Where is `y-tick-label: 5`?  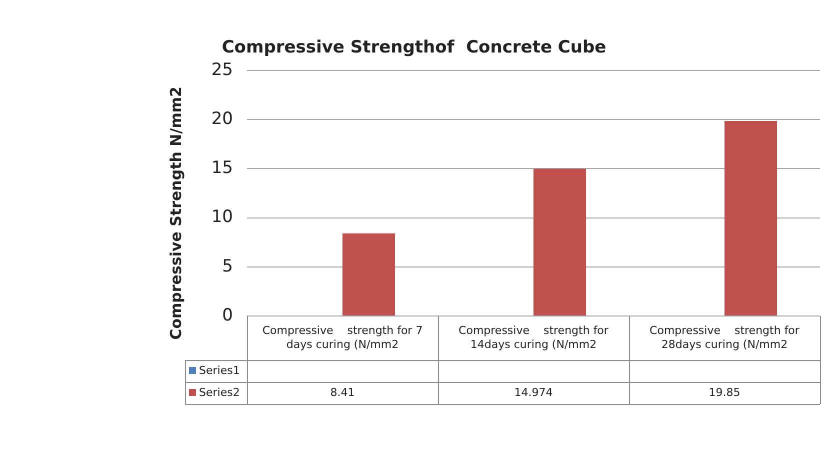
y-tick-label: 5 is located at coordinates (227, 266).